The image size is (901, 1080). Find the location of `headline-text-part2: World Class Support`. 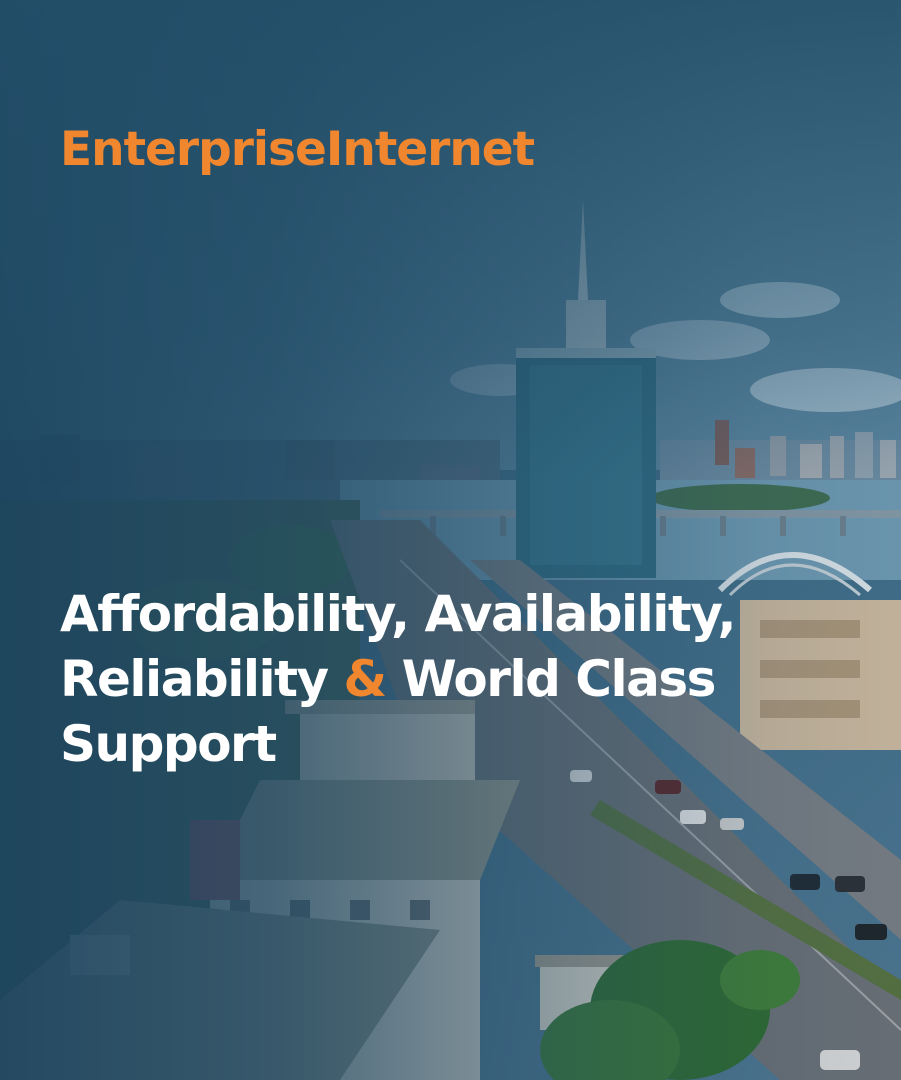

headline-text-part2: World Class Support is located at coordinates (388, 711).